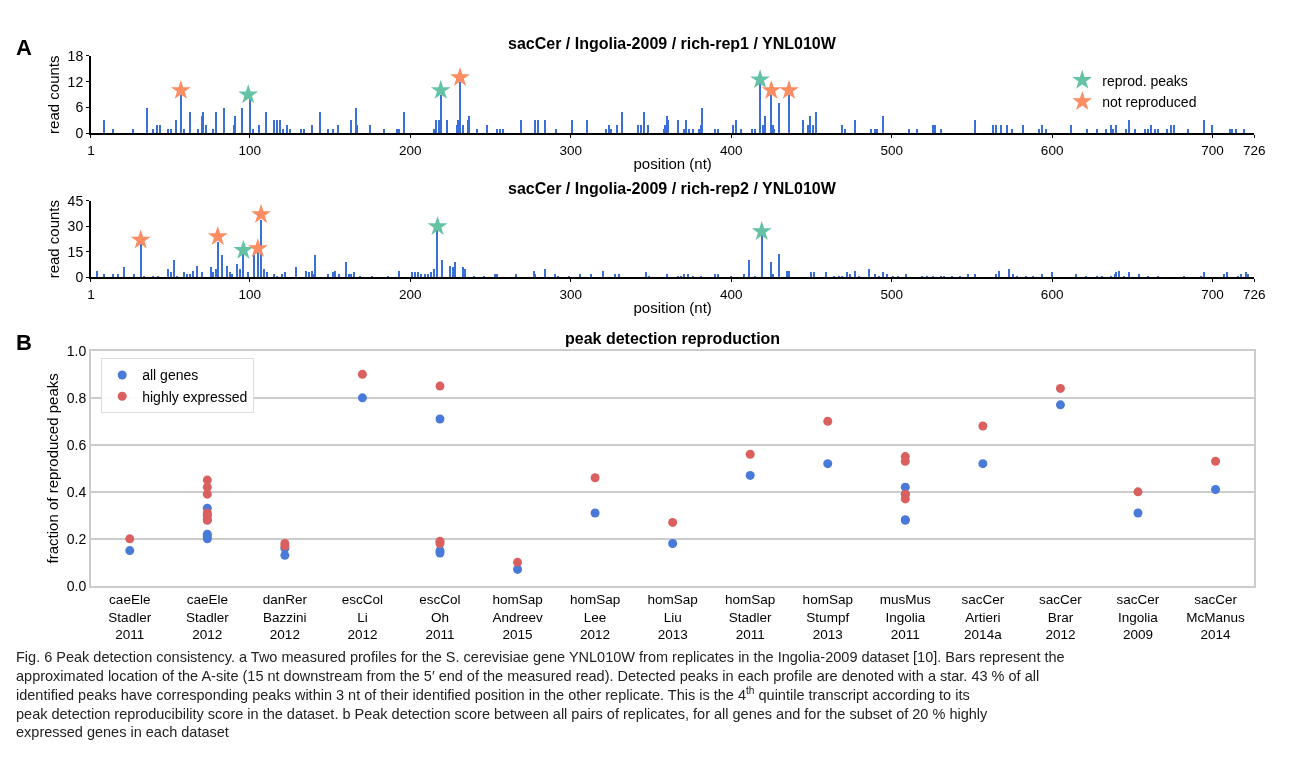 The image size is (1292, 778). Describe the element at coordinates (750, 617) in the screenshot. I see `x-tick-label: homSap Stadler 2011` at that location.